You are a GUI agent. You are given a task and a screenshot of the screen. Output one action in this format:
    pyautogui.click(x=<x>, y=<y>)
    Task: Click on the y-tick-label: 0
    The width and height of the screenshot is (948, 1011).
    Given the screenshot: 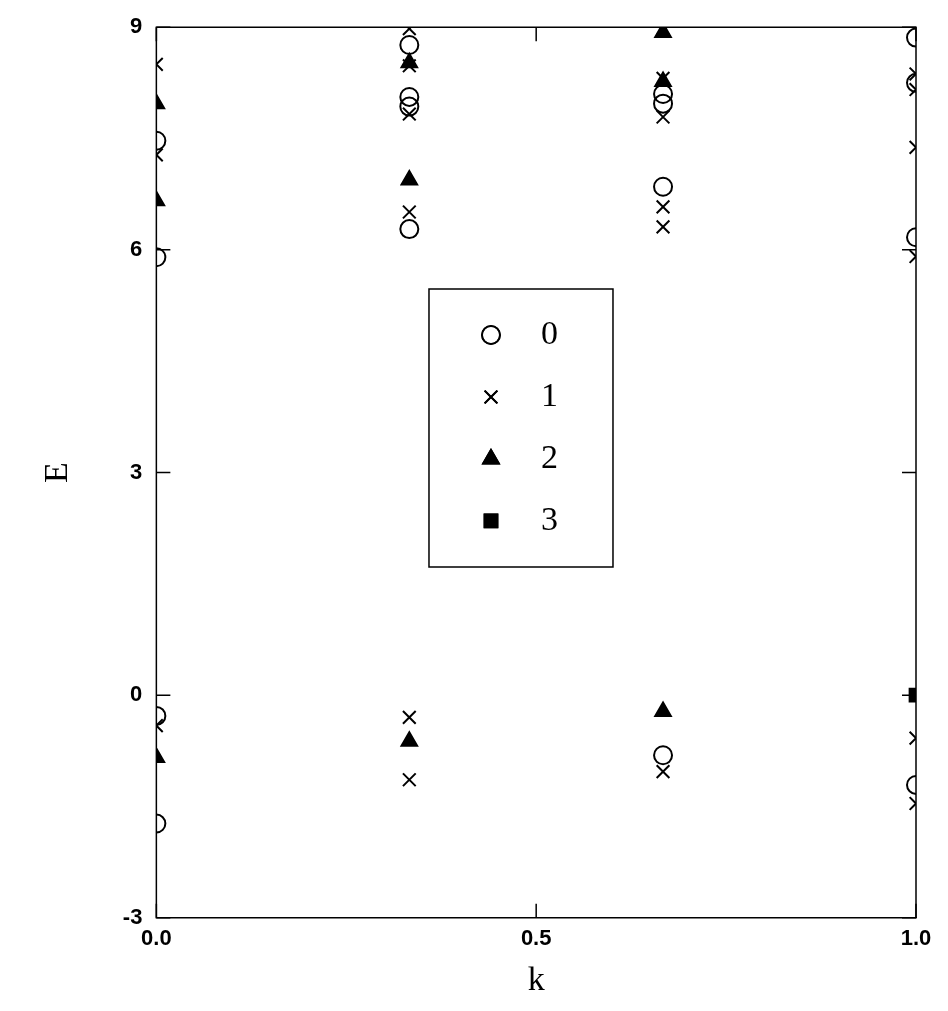 What is the action you would take?
    pyautogui.click(x=136, y=694)
    